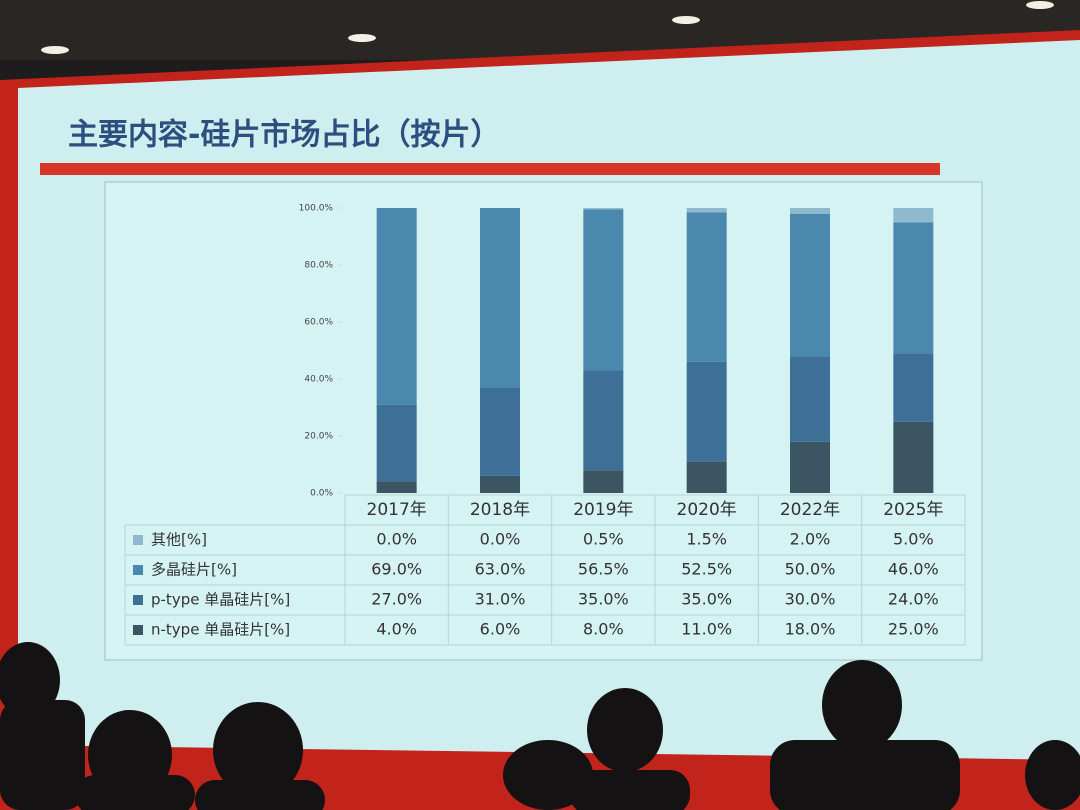 The width and height of the screenshot is (1080, 810). What do you see at coordinates (500, 569) in the screenshot?
I see `data-label: 63.0%` at bounding box center [500, 569].